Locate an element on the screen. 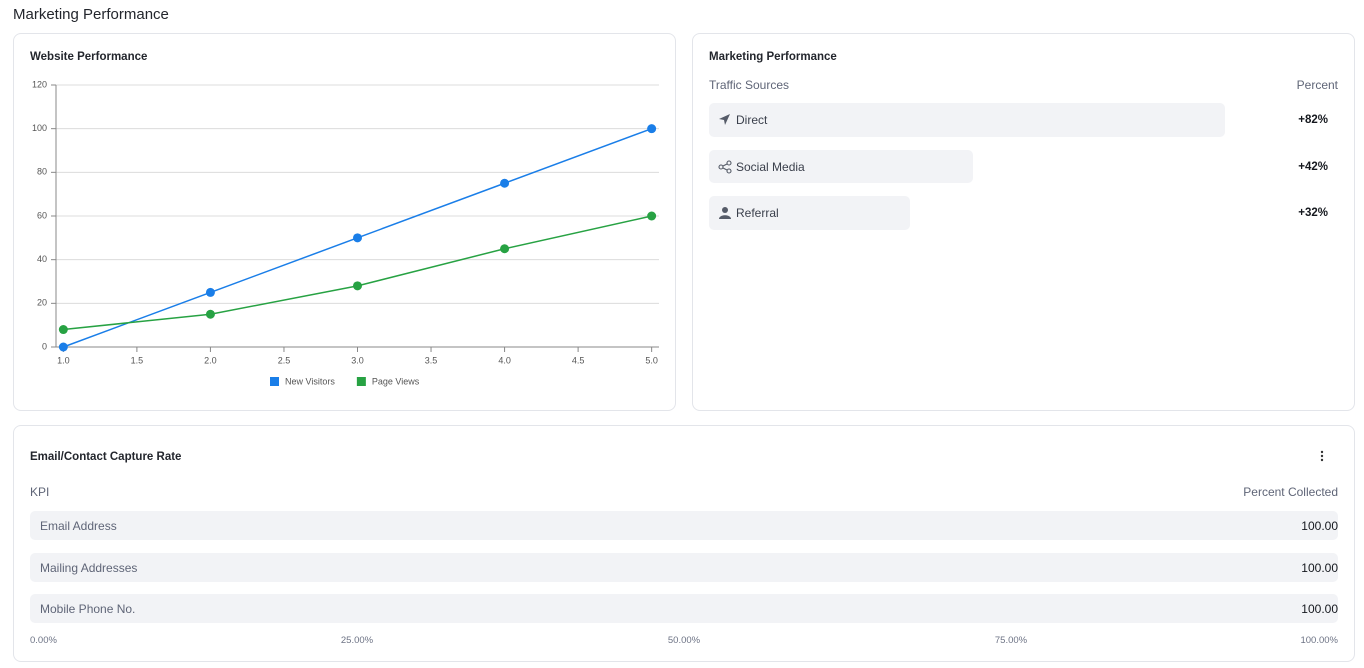 The height and width of the screenshot is (668, 1364). y-tick-label: 120 is located at coordinates (39, 84).